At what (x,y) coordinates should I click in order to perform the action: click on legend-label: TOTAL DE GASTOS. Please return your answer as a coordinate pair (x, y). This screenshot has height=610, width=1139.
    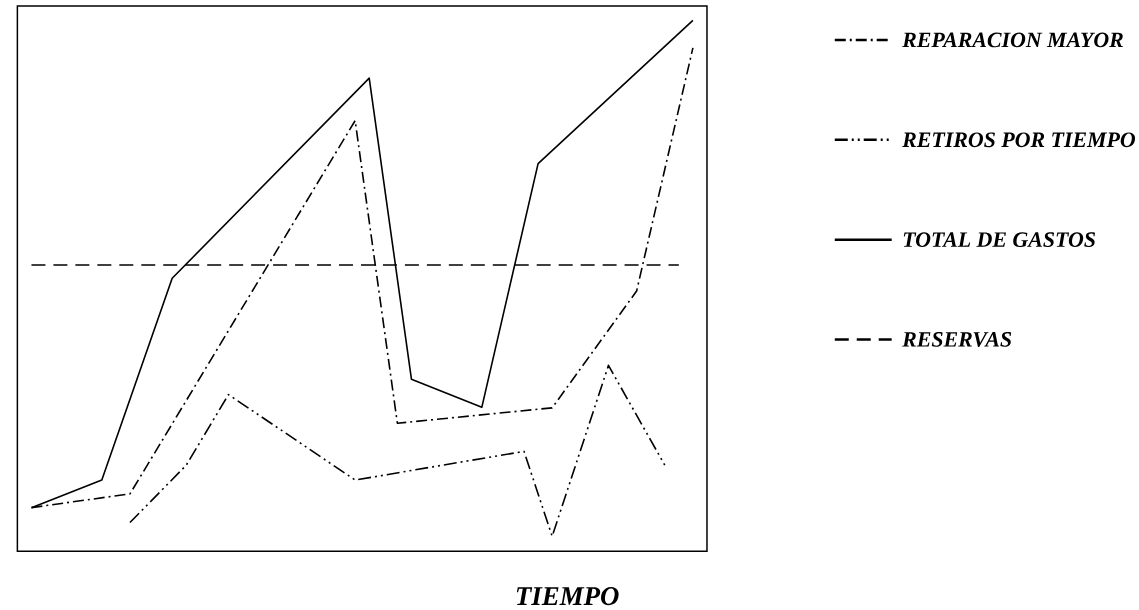
    Looking at the image, I should click on (999, 239).